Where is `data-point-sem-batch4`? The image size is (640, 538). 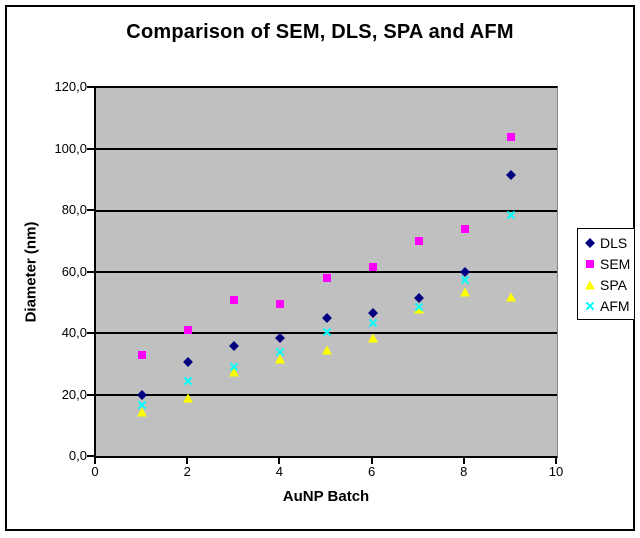
data-point-sem-batch4 is located at coordinates (280, 304).